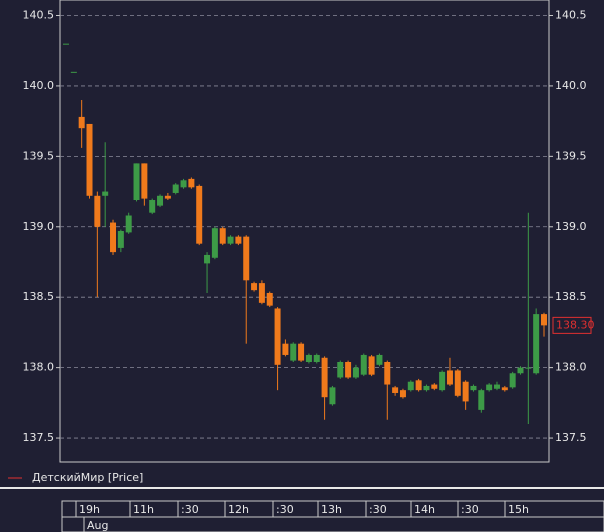  I want to click on time-label: 11h, so click(143, 509).